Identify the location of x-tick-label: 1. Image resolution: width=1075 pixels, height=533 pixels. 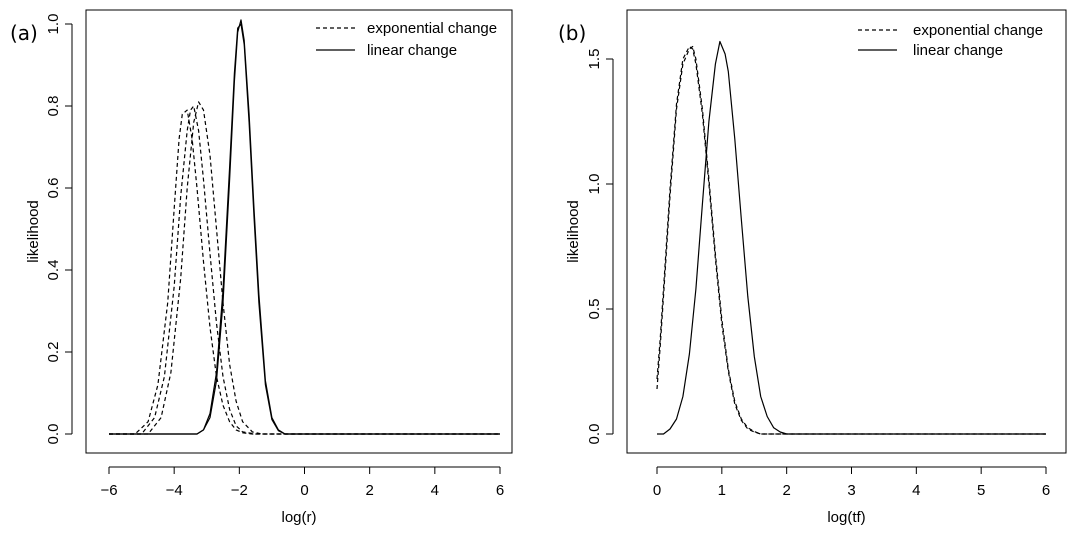
(722, 490).